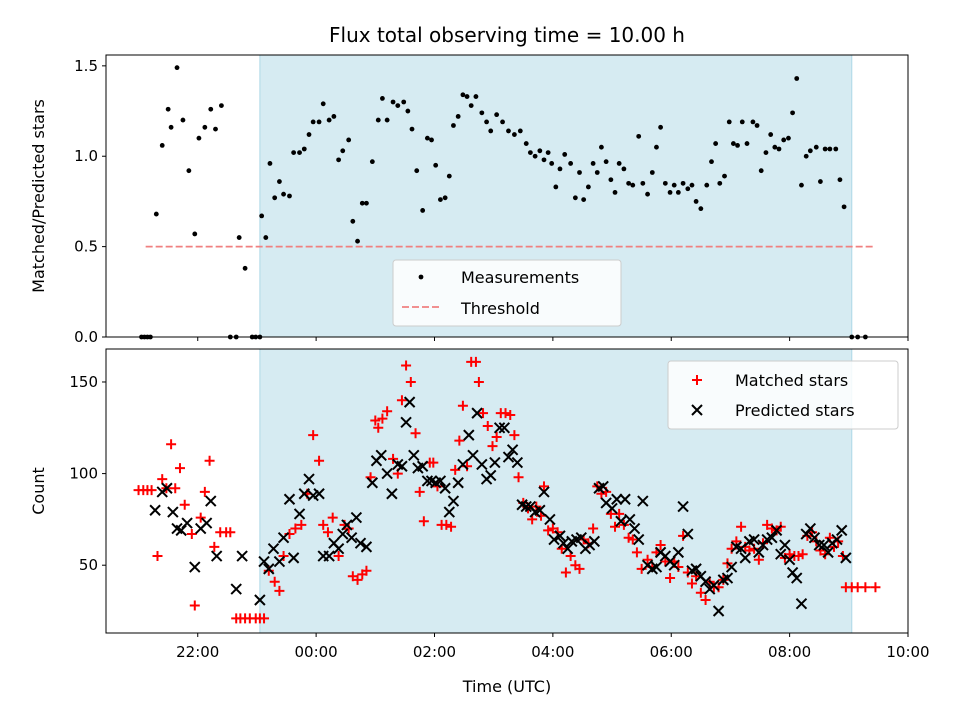 Image resolution: width=960 pixels, height=720 pixels. Describe the element at coordinates (783, 395) in the screenshot. I see `legend-bottom: Matched stars Predicted stars` at that location.